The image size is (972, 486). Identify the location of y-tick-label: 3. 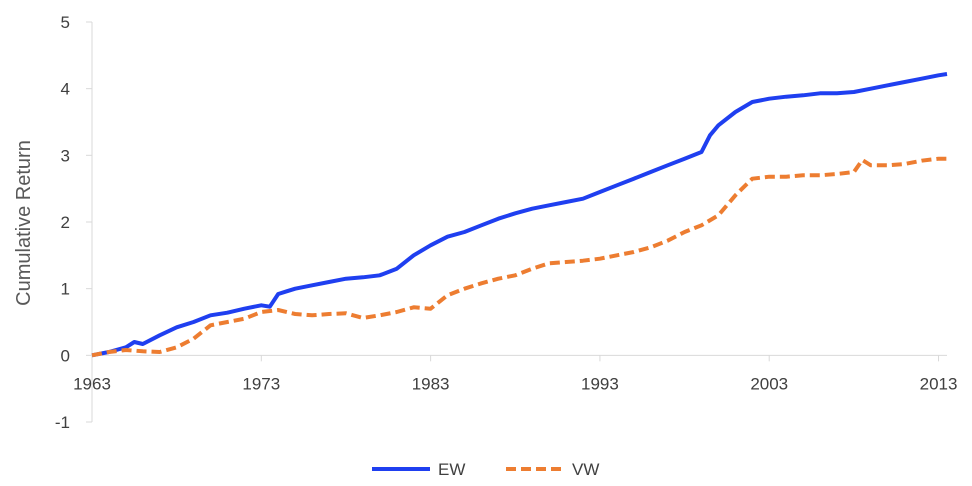
(65, 155).